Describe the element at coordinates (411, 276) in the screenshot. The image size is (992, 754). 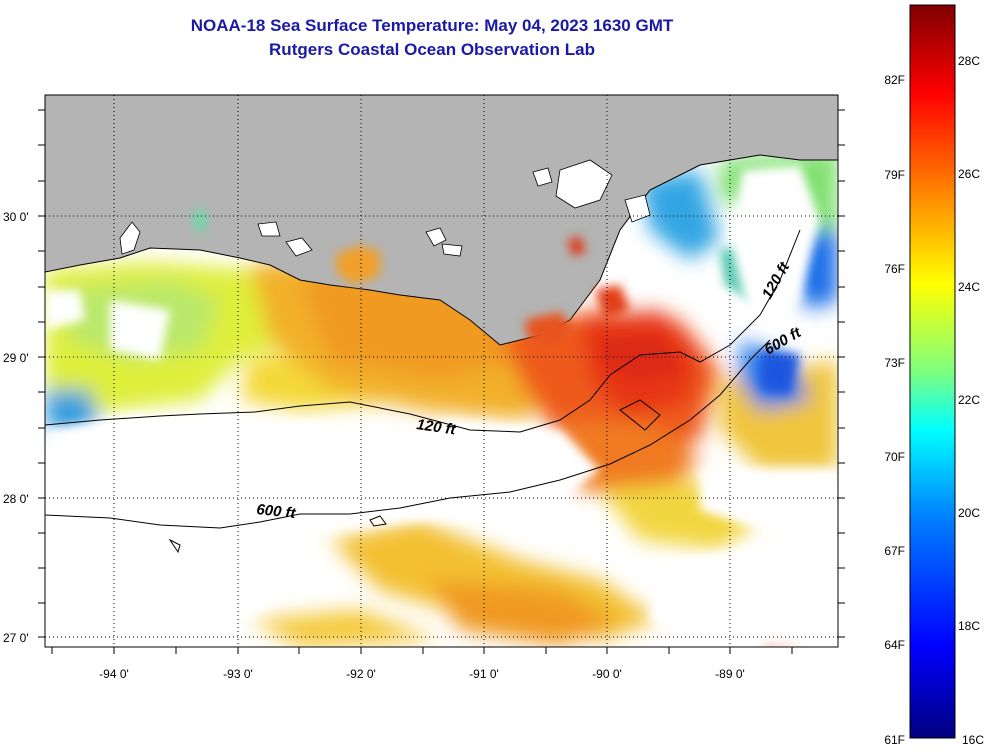
I see `coastal-marsh` at that location.